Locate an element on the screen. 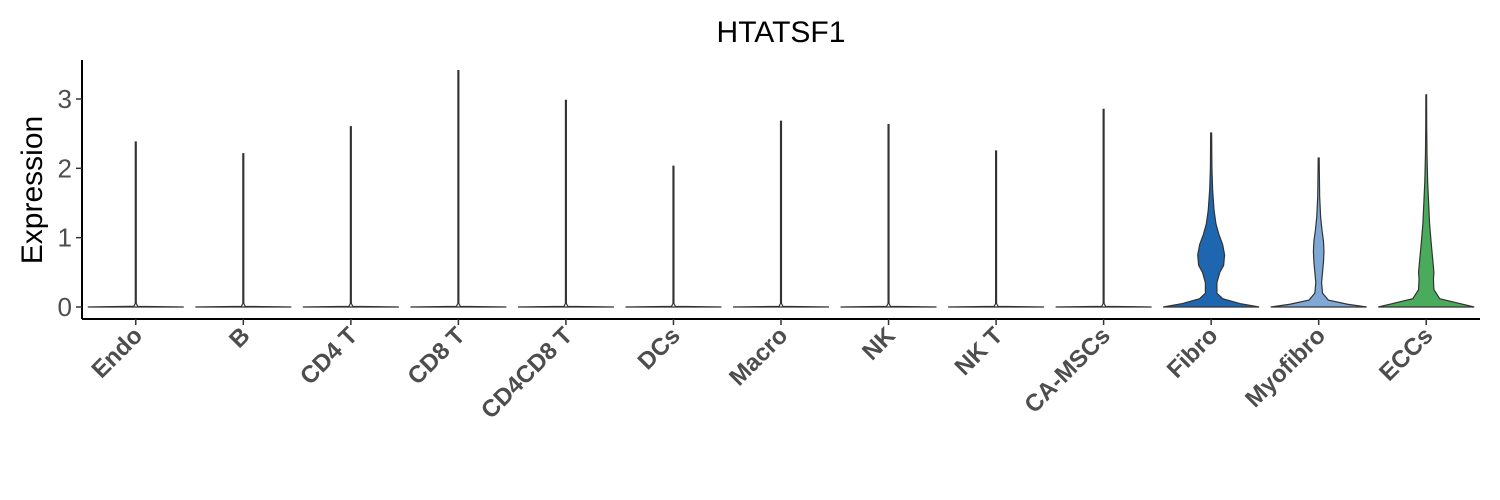  x-tick-label: DCs is located at coordinates (659, 348).